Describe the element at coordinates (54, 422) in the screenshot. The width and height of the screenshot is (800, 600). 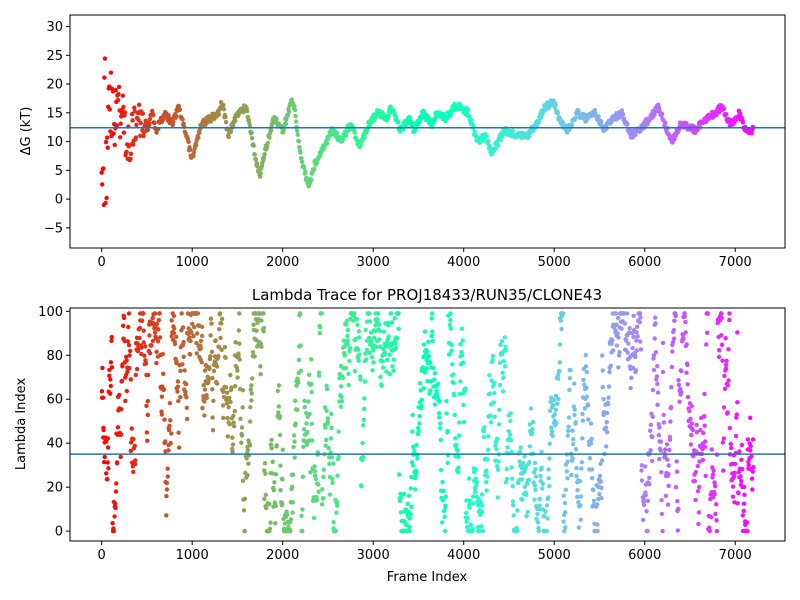
I see `lambda-y-ticks: 0 20 40 60 80 100` at that location.